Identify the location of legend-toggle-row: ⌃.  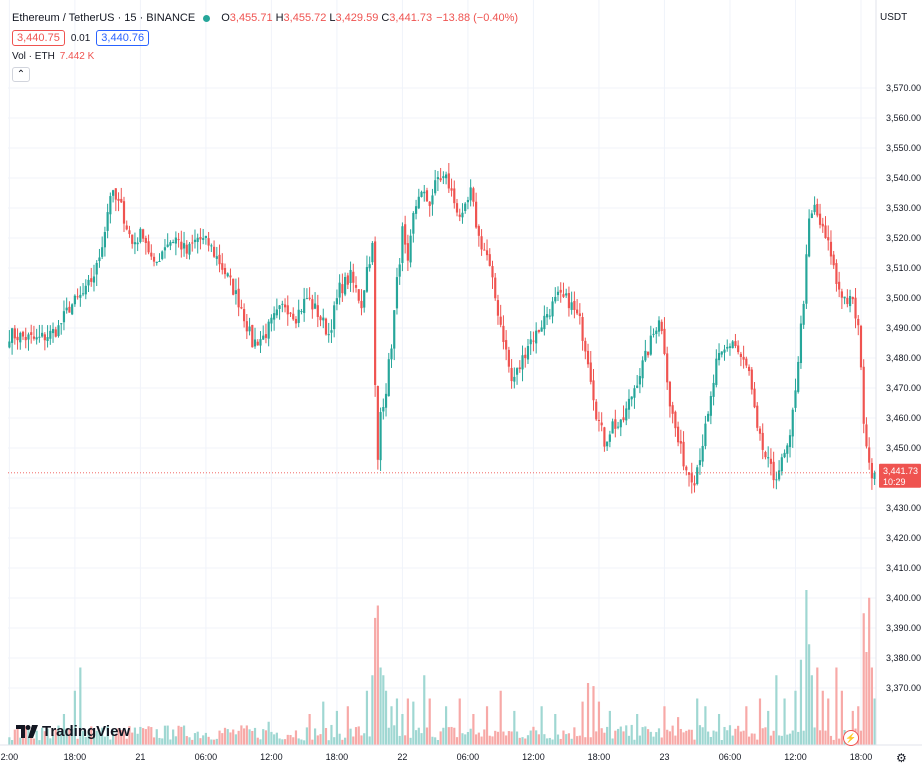
(21, 74).